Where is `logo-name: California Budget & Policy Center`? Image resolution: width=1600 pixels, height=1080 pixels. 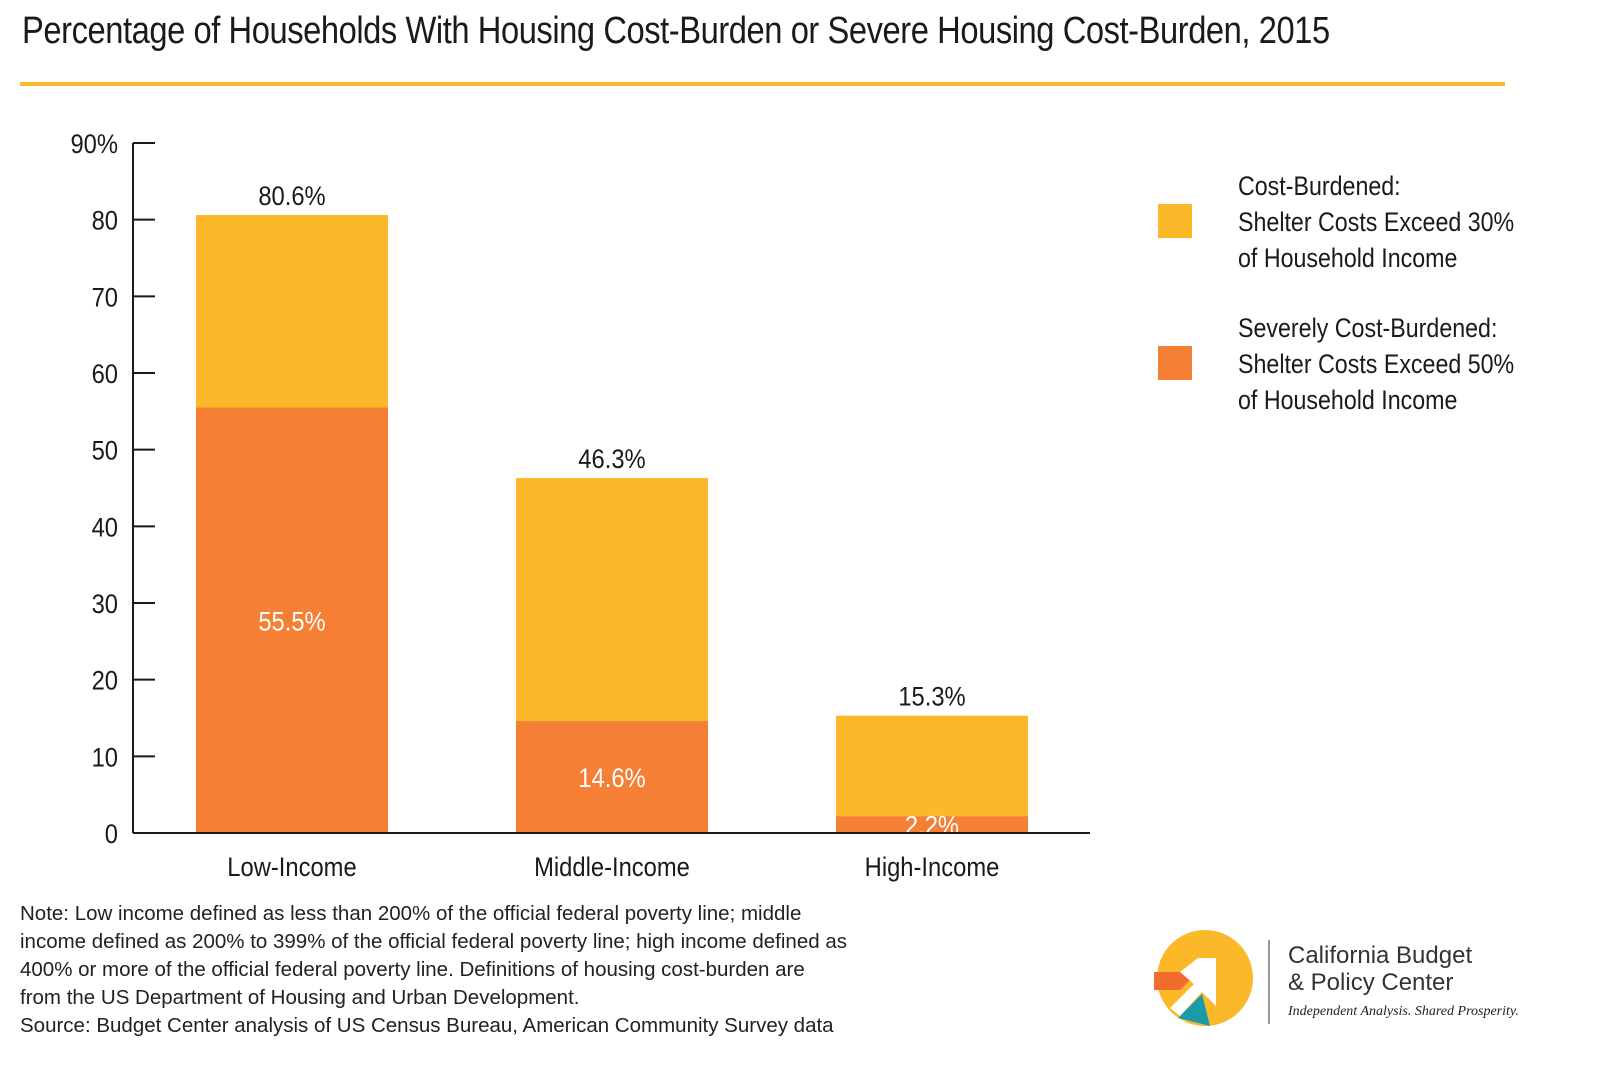
logo-name: California Budget & Policy Center is located at coordinates (1380, 969).